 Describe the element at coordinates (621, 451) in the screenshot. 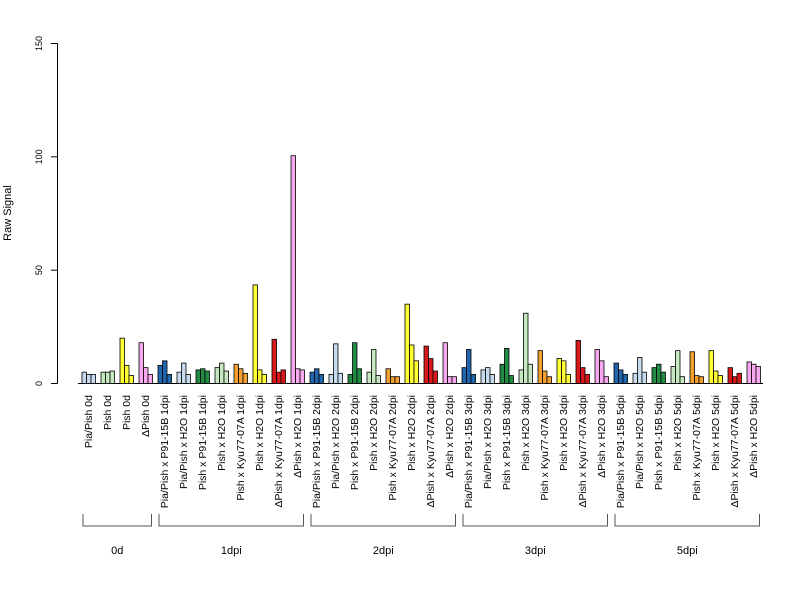

I see `x-tick-label: Pia/Pish x P91-15B 5dpi` at that location.